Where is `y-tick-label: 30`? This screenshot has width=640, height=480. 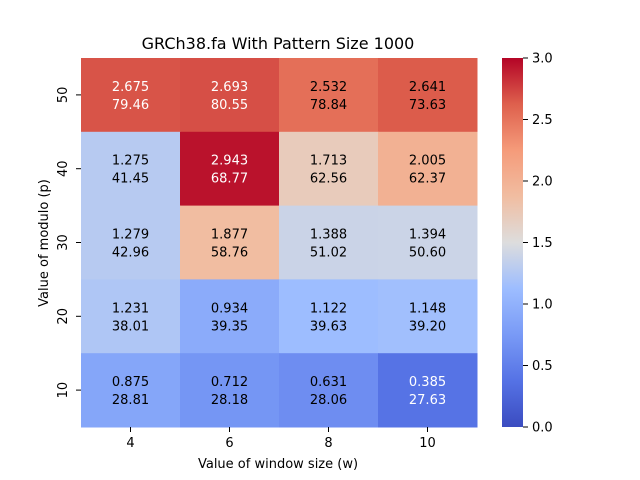
y-tick-label: 30 is located at coordinates (63, 242).